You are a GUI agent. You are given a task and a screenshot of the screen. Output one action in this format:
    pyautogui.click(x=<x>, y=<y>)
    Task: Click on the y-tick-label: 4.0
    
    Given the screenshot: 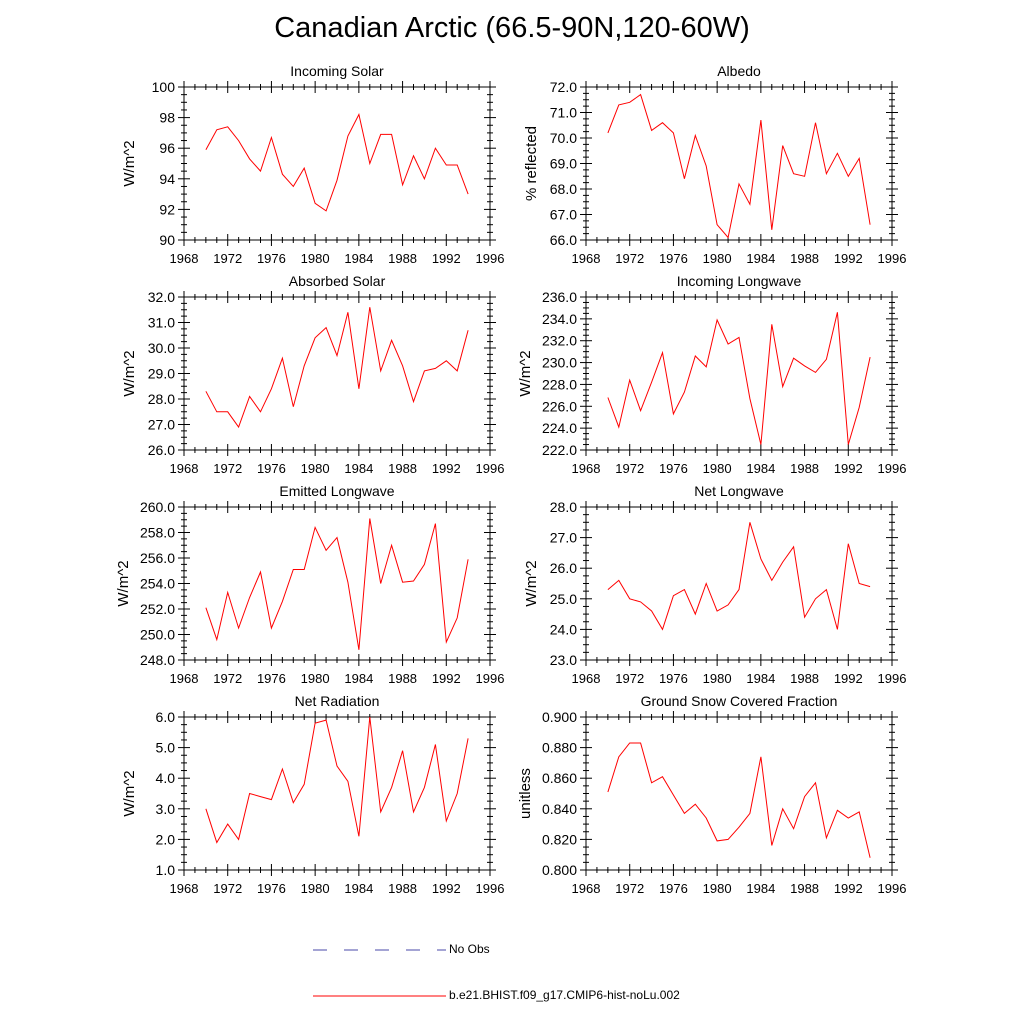 What is the action you would take?
    pyautogui.click(x=166, y=778)
    